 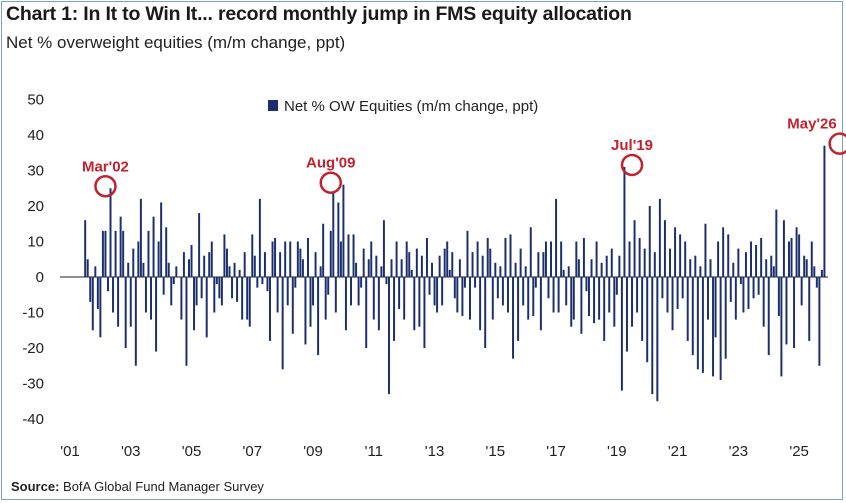 I want to click on annotations: Mar'02 Aug'09 Jul'19 May'26, so click(x=464, y=157).